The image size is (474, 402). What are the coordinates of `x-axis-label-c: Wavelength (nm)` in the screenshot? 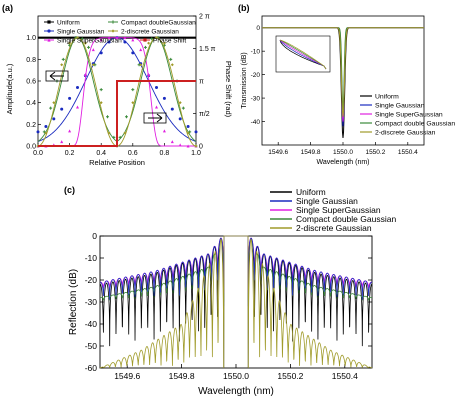 It's located at (236, 391).